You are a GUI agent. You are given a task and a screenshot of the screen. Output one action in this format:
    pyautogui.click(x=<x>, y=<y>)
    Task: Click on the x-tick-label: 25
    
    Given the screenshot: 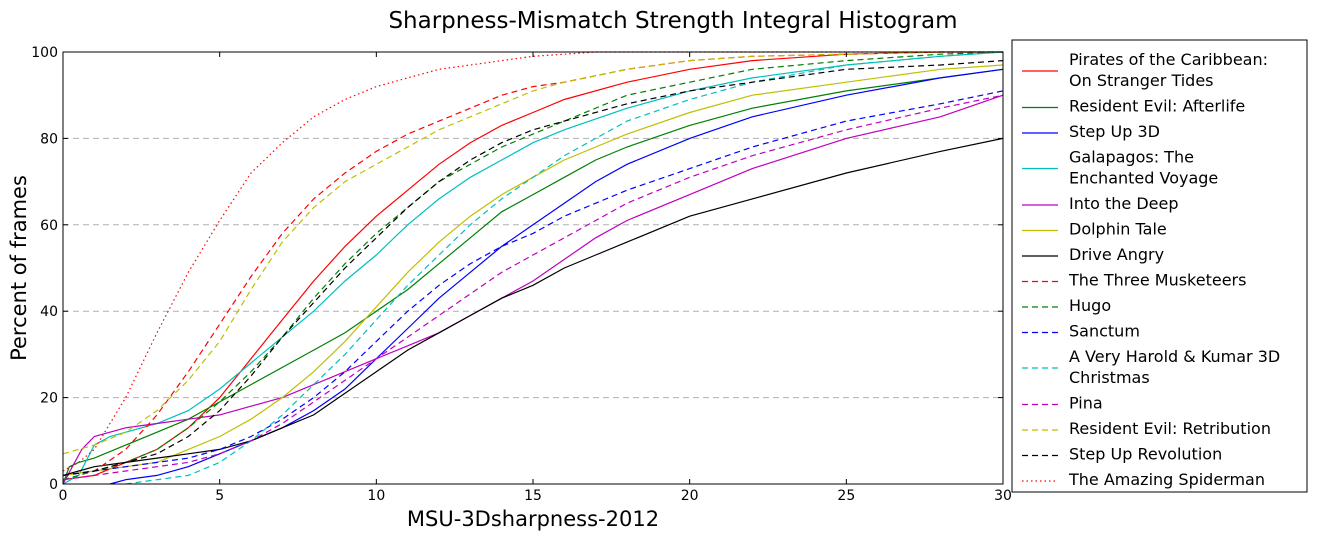 What is the action you would take?
    pyautogui.click(x=846, y=496)
    